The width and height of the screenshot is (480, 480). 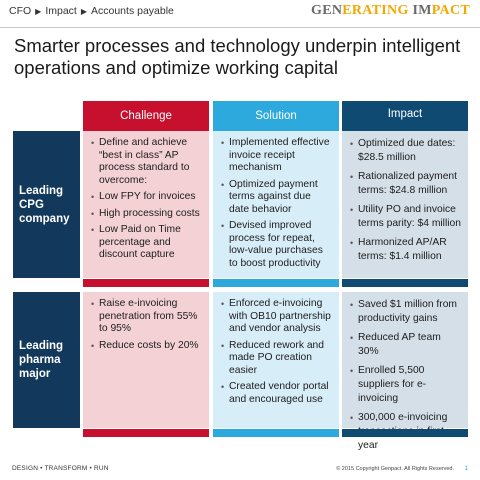 I want to click on brand-text: ERATING, so click(x=375, y=10).